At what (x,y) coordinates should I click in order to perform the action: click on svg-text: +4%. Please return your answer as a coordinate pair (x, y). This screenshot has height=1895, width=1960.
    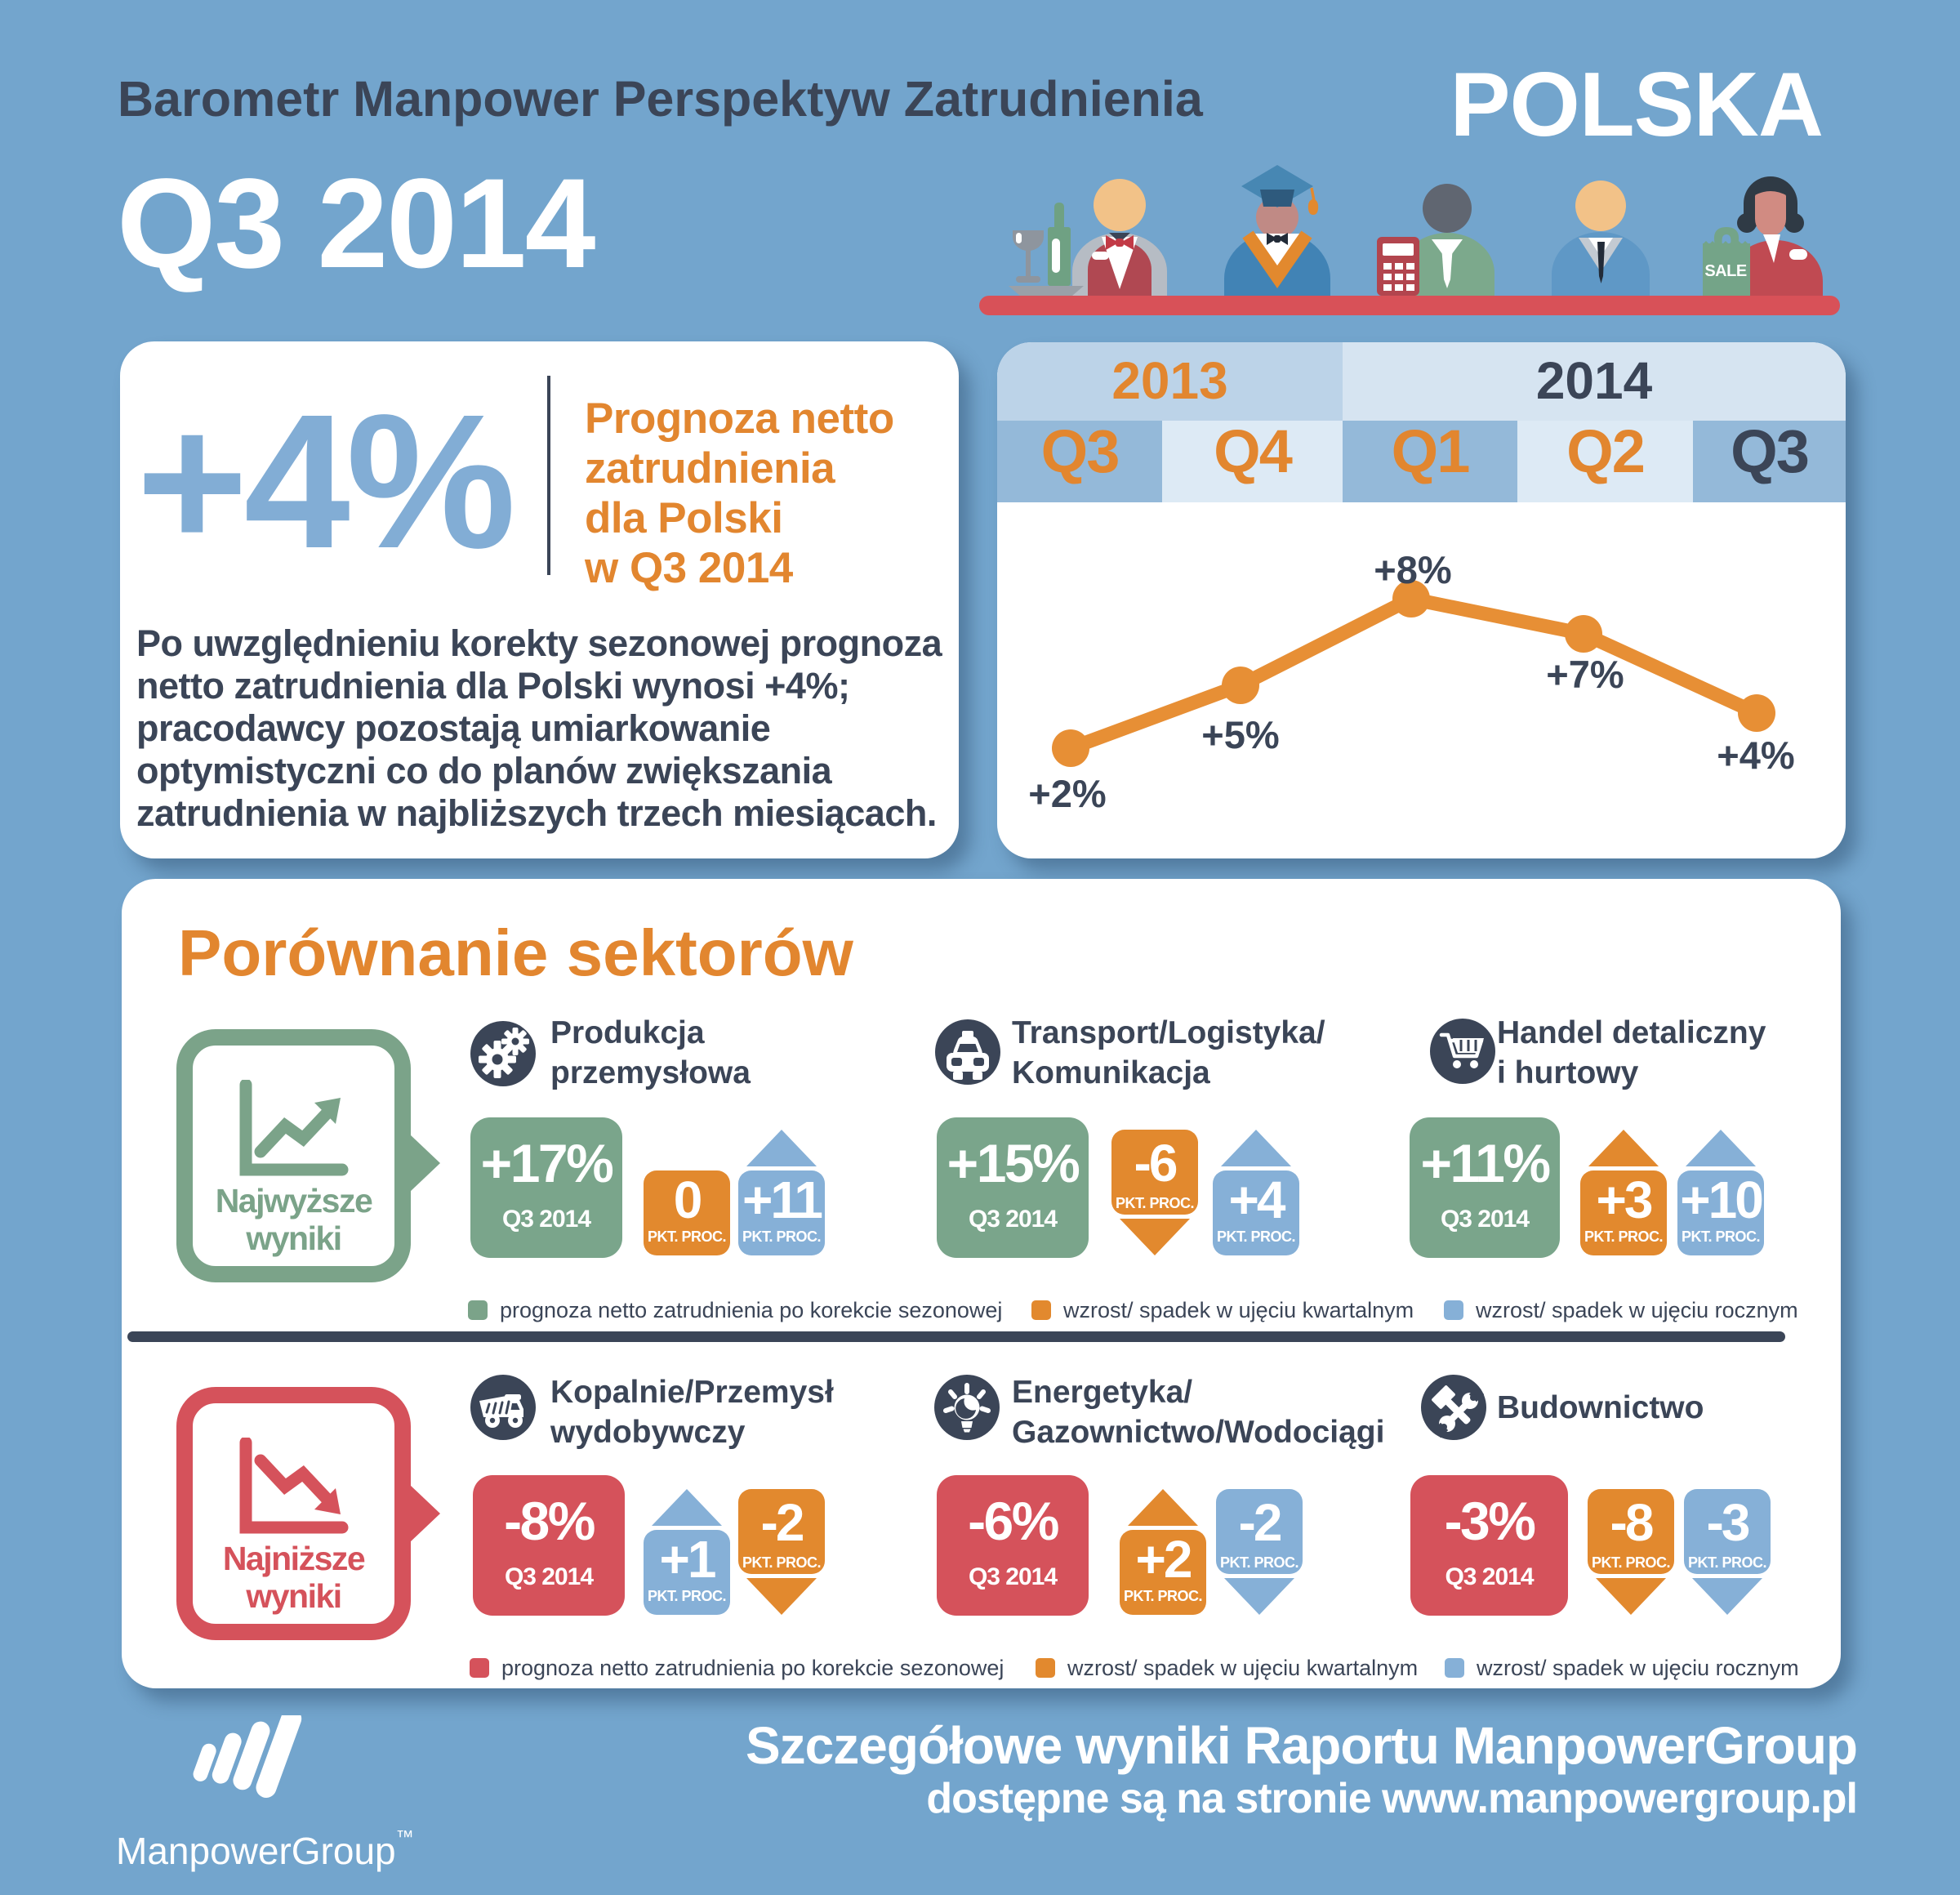
    Looking at the image, I should click on (1755, 755).